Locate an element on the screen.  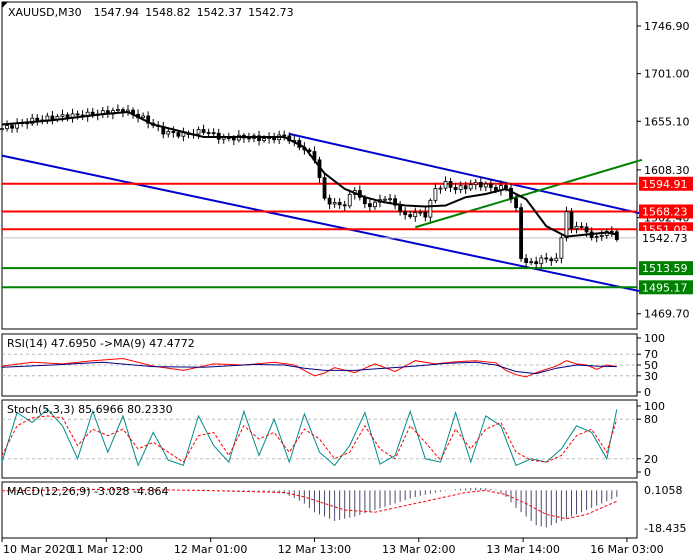
level-label: 1513.59 is located at coordinates (665, 268).